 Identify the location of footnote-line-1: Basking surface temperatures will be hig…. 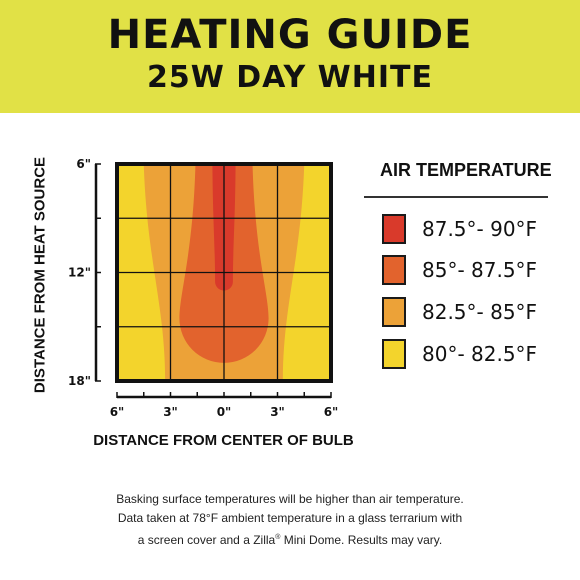
(290, 499).